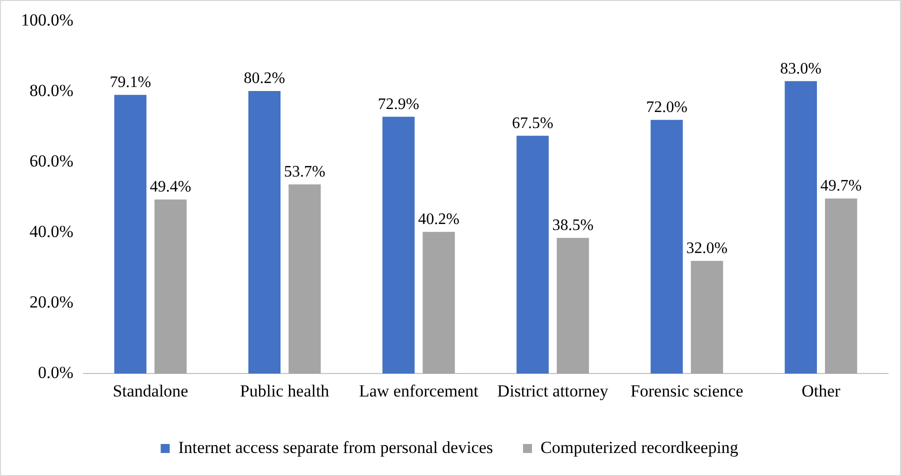  I want to click on x-tick-label: Other, so click(821, 390).